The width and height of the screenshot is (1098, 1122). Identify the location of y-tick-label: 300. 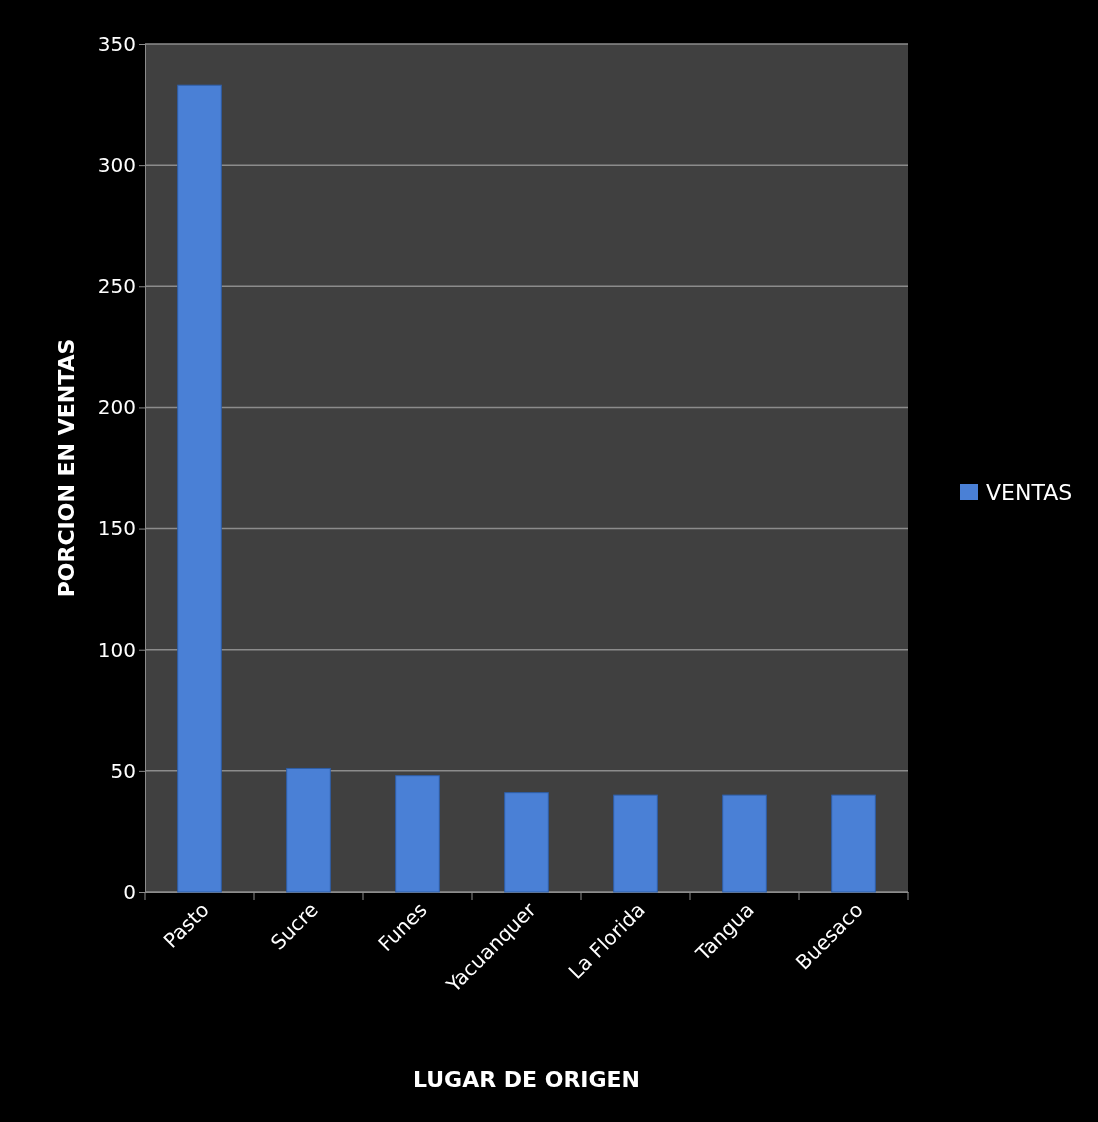
(116, 165).